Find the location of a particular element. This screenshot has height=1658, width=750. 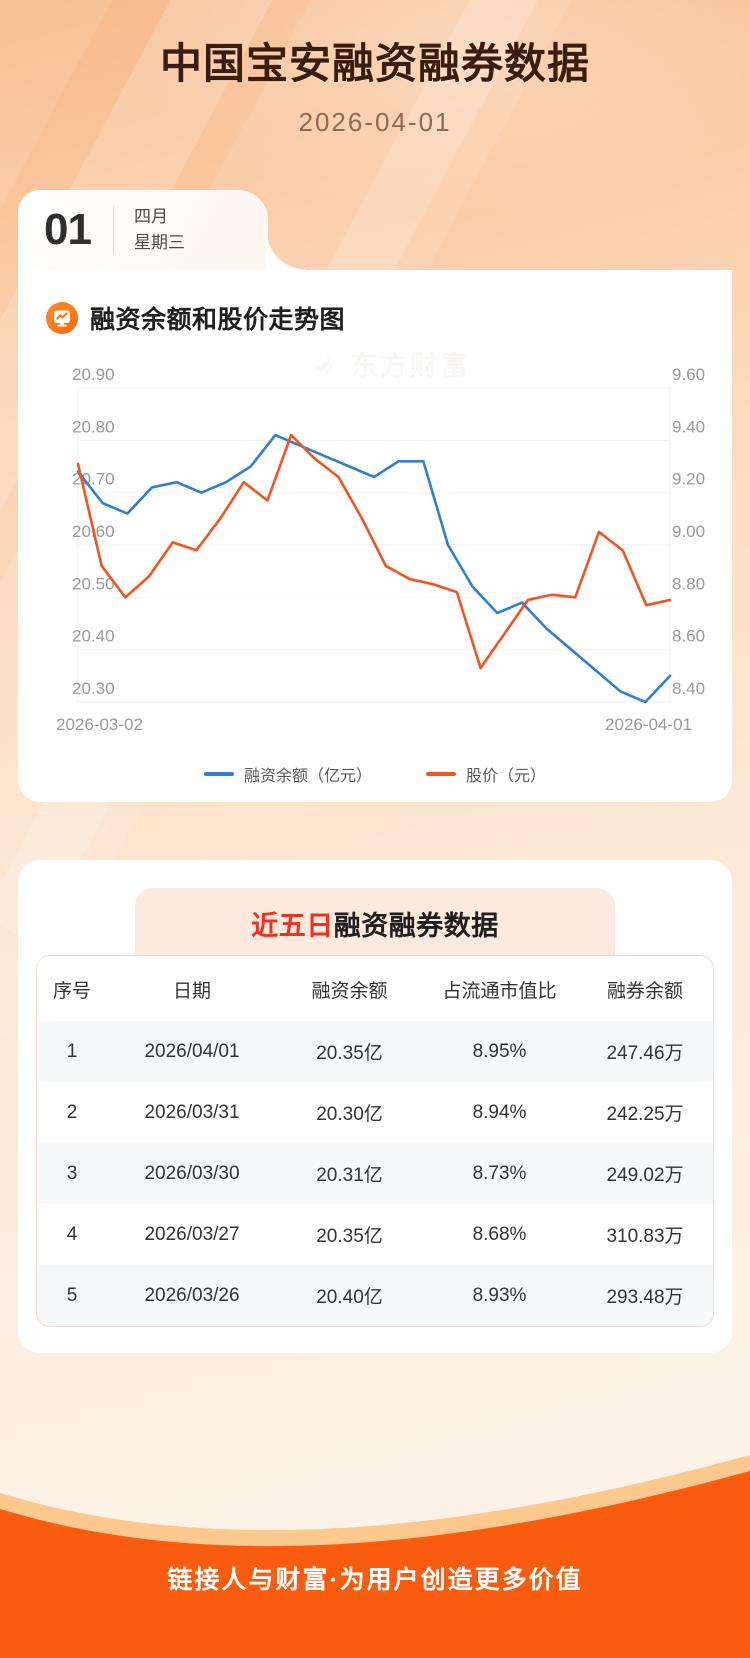

table-col-header-3: 占流通市值比 is located at coordinates (499, 991).